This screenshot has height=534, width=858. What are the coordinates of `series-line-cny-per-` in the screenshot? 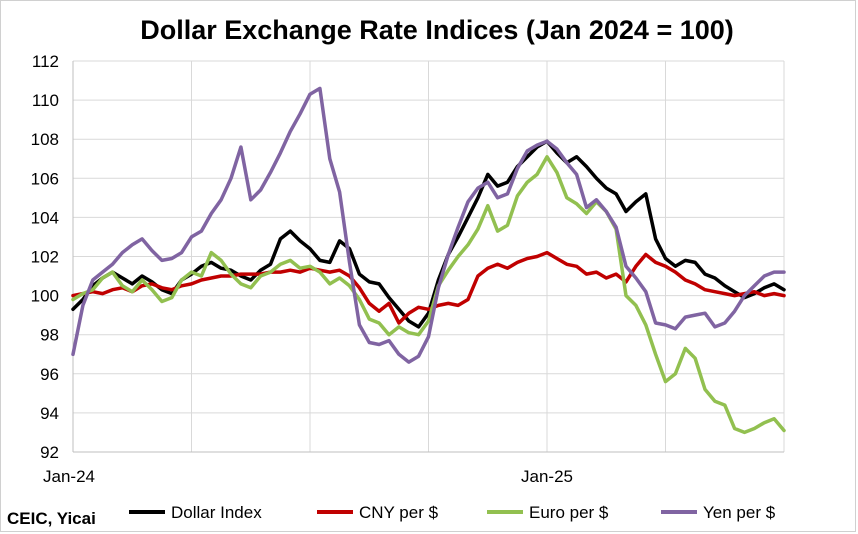 It's located at (428, 287).